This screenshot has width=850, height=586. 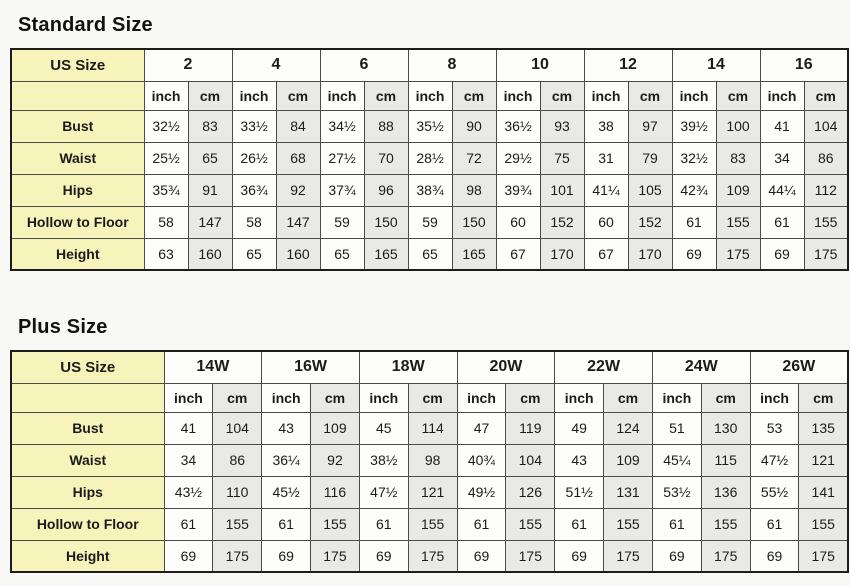 What do you see at coordinates (823, 492) in the screenshot?
I see `value-cm: 141` at bounding box center [823, 492].